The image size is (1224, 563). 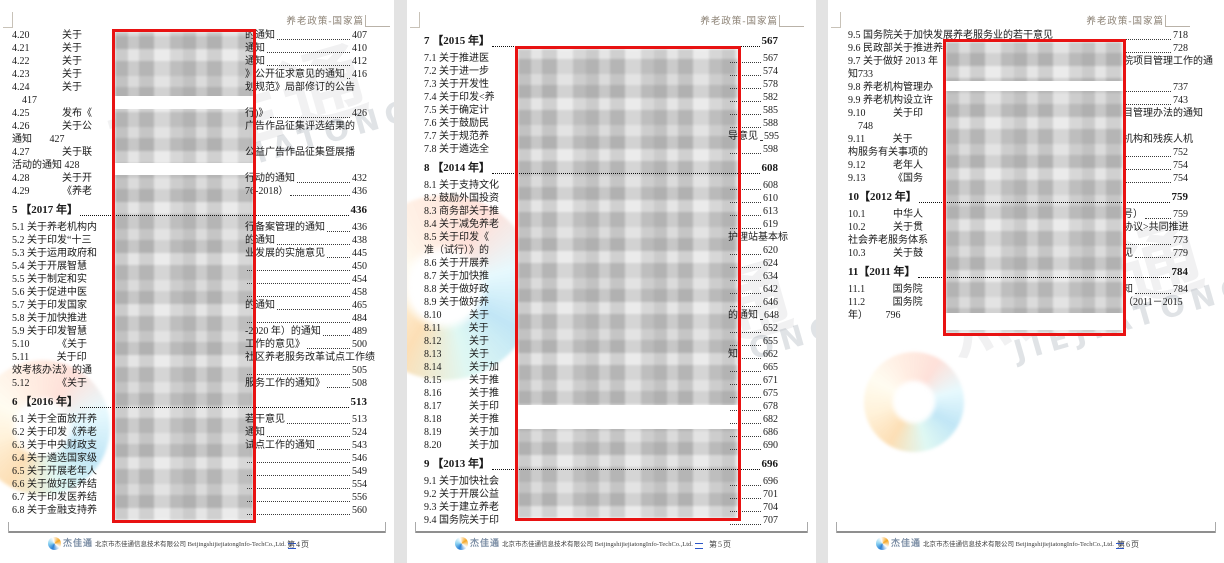 I want to click on toc-entry-tail: 的通知 438, so click(x=306, y=240).